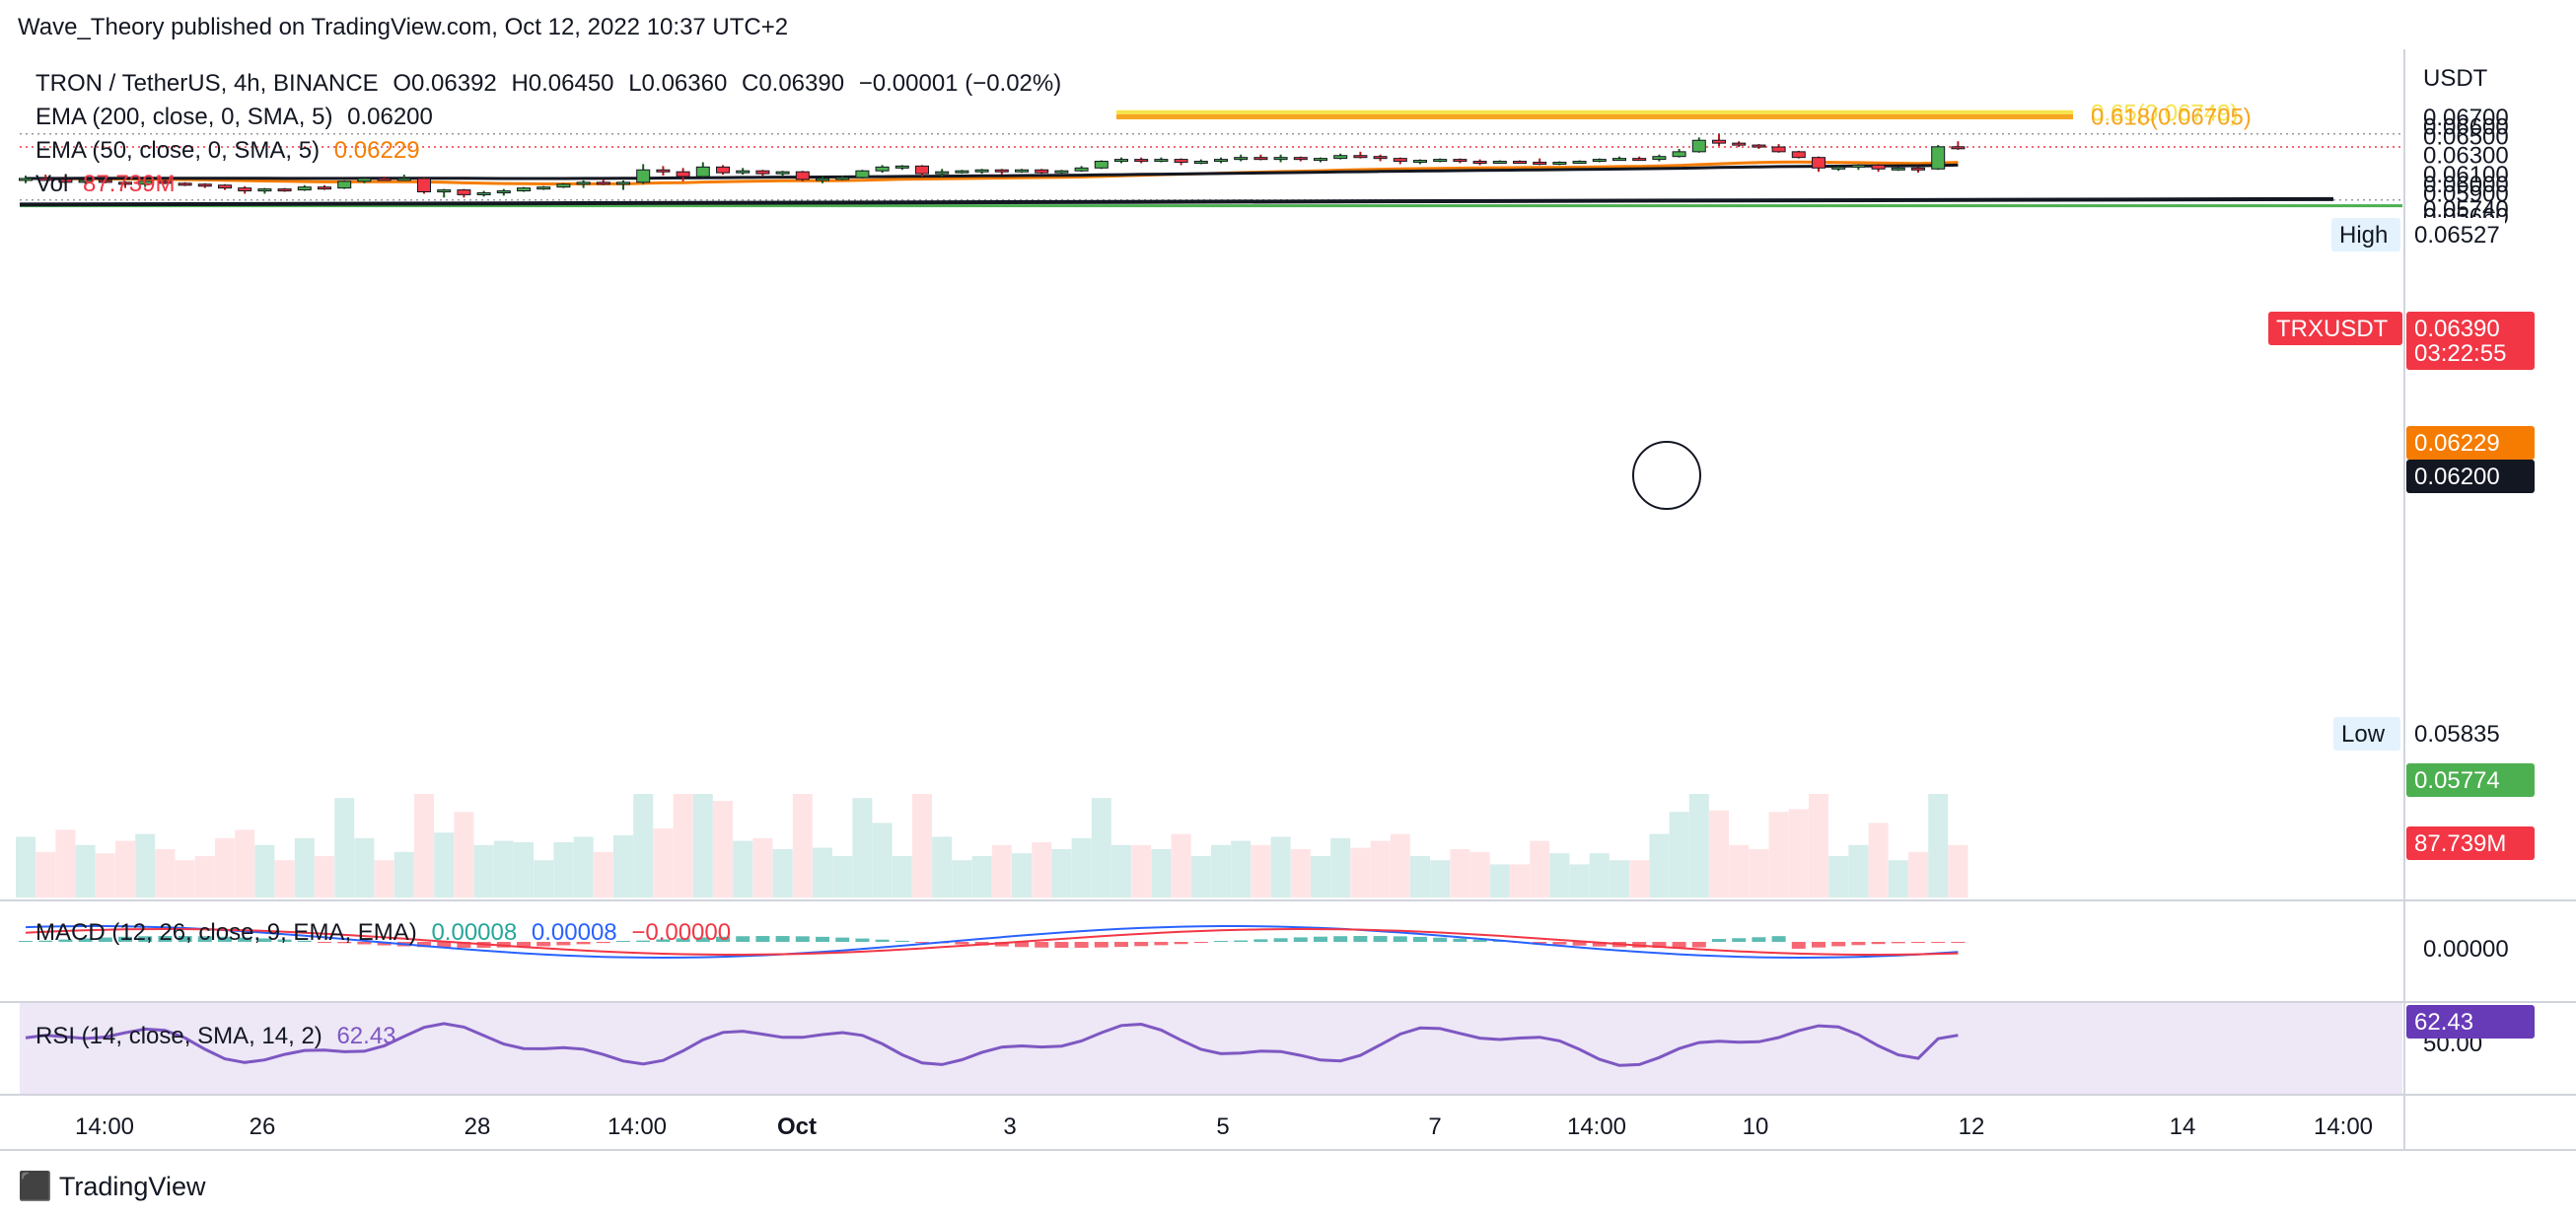  Describe the element at coordinates (220, 1036) in the screenshot. I see `rsi-legend: RSI (14, close, SMA, 14, 2) 62.43` at that location.